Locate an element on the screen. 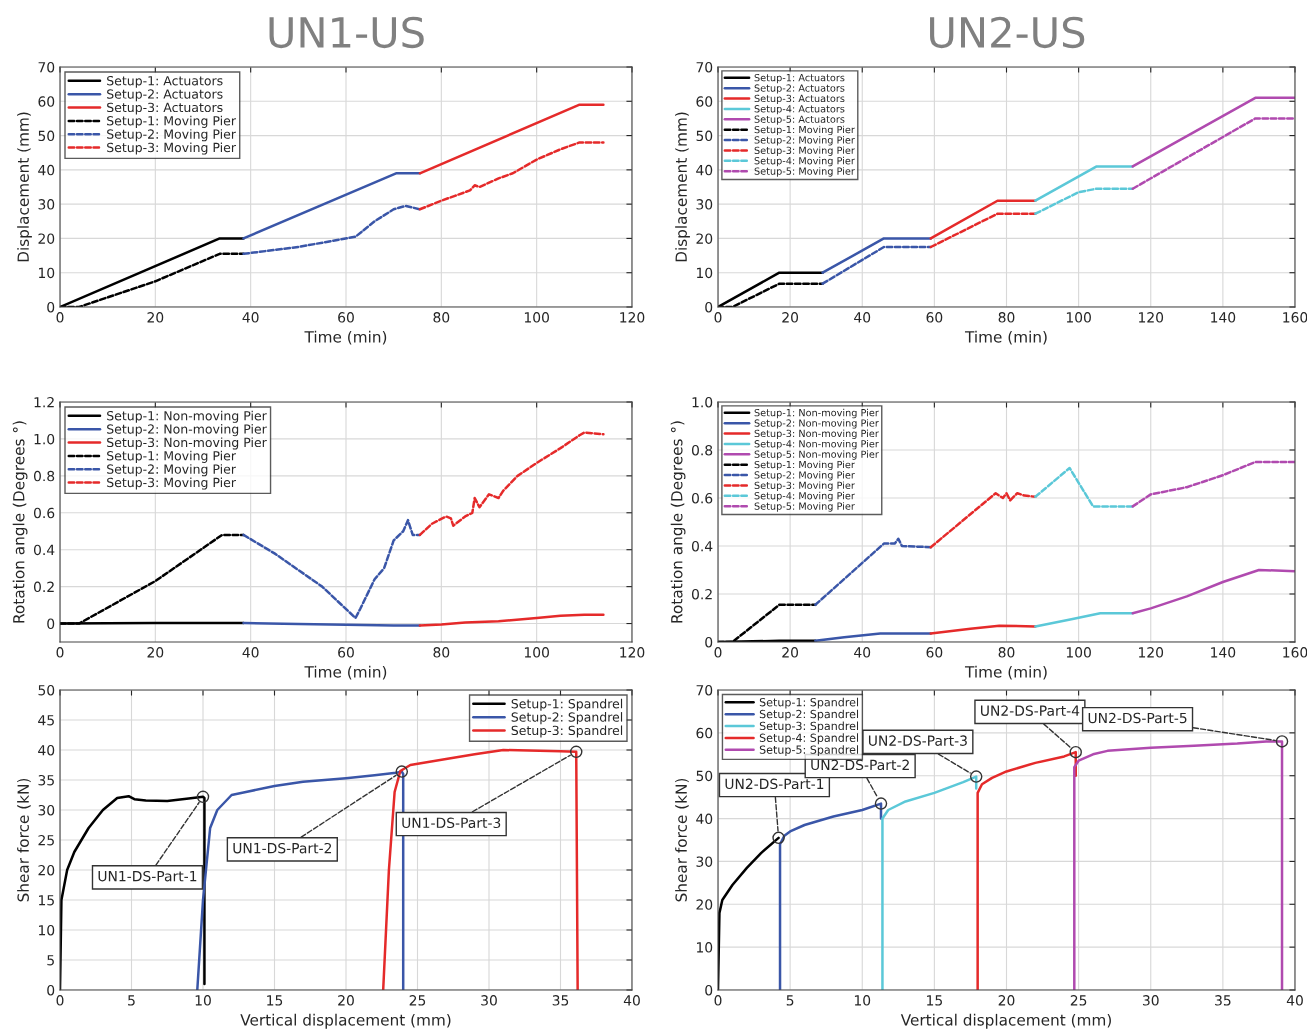 This screenshot has width=1307, height=1031. y-tick-label: 0.2 is located at coordinates (701, 594).